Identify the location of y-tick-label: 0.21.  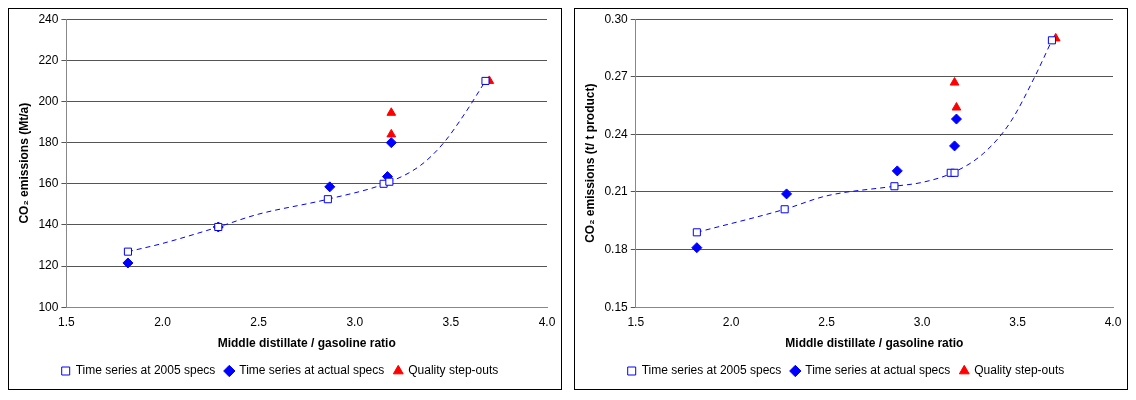
(616, 191).